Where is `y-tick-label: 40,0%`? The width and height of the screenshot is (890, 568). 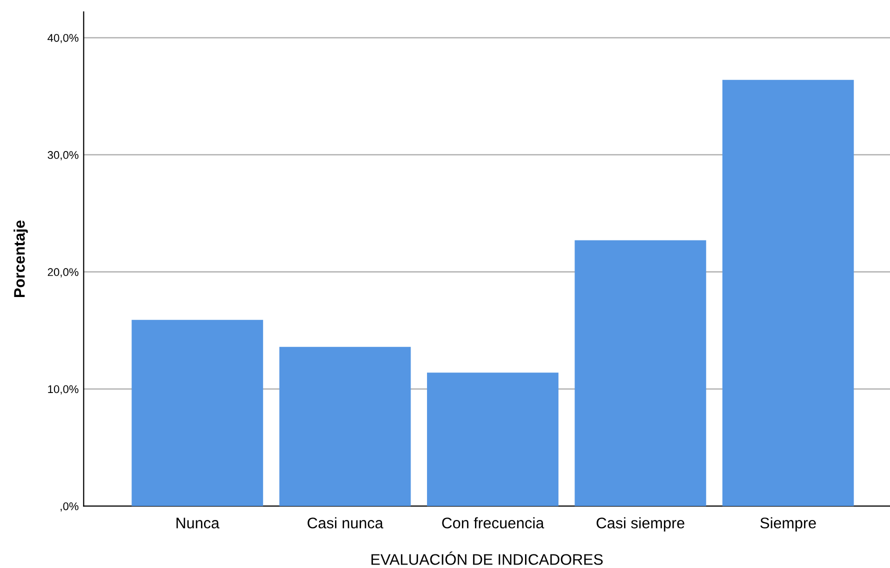
y-tick-label: 40,0% is located at coordinates (63, 39).